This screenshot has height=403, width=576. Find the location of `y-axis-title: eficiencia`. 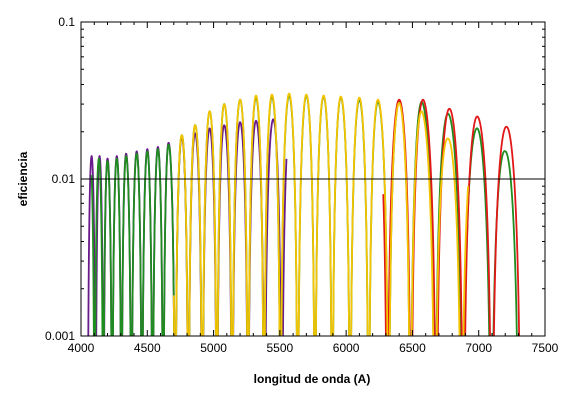

y-axis-title: eficiencia is located at coordinates (23, 178).